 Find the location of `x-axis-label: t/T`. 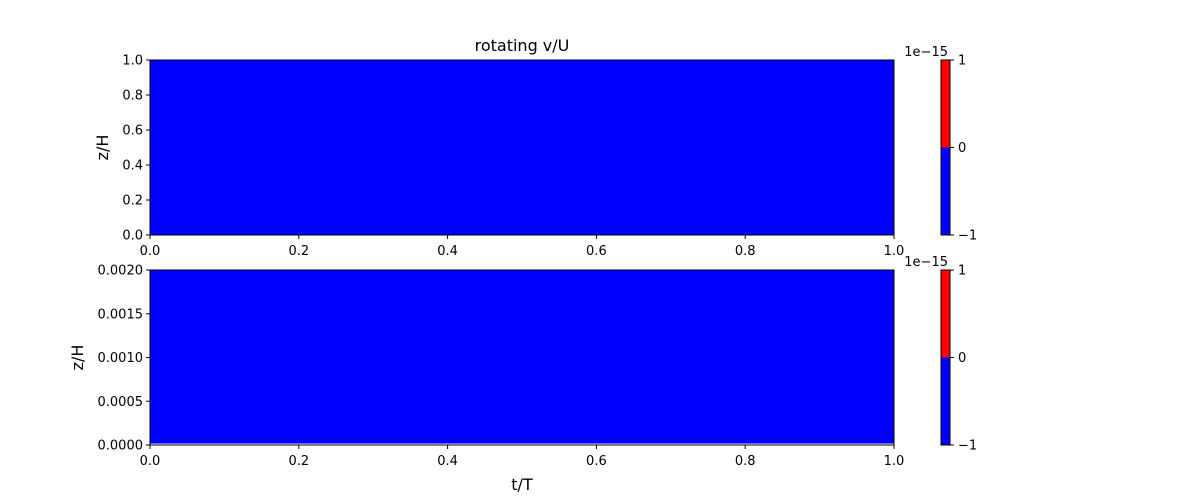

x-axis-label: t/T is located at coordinates (522, 484).